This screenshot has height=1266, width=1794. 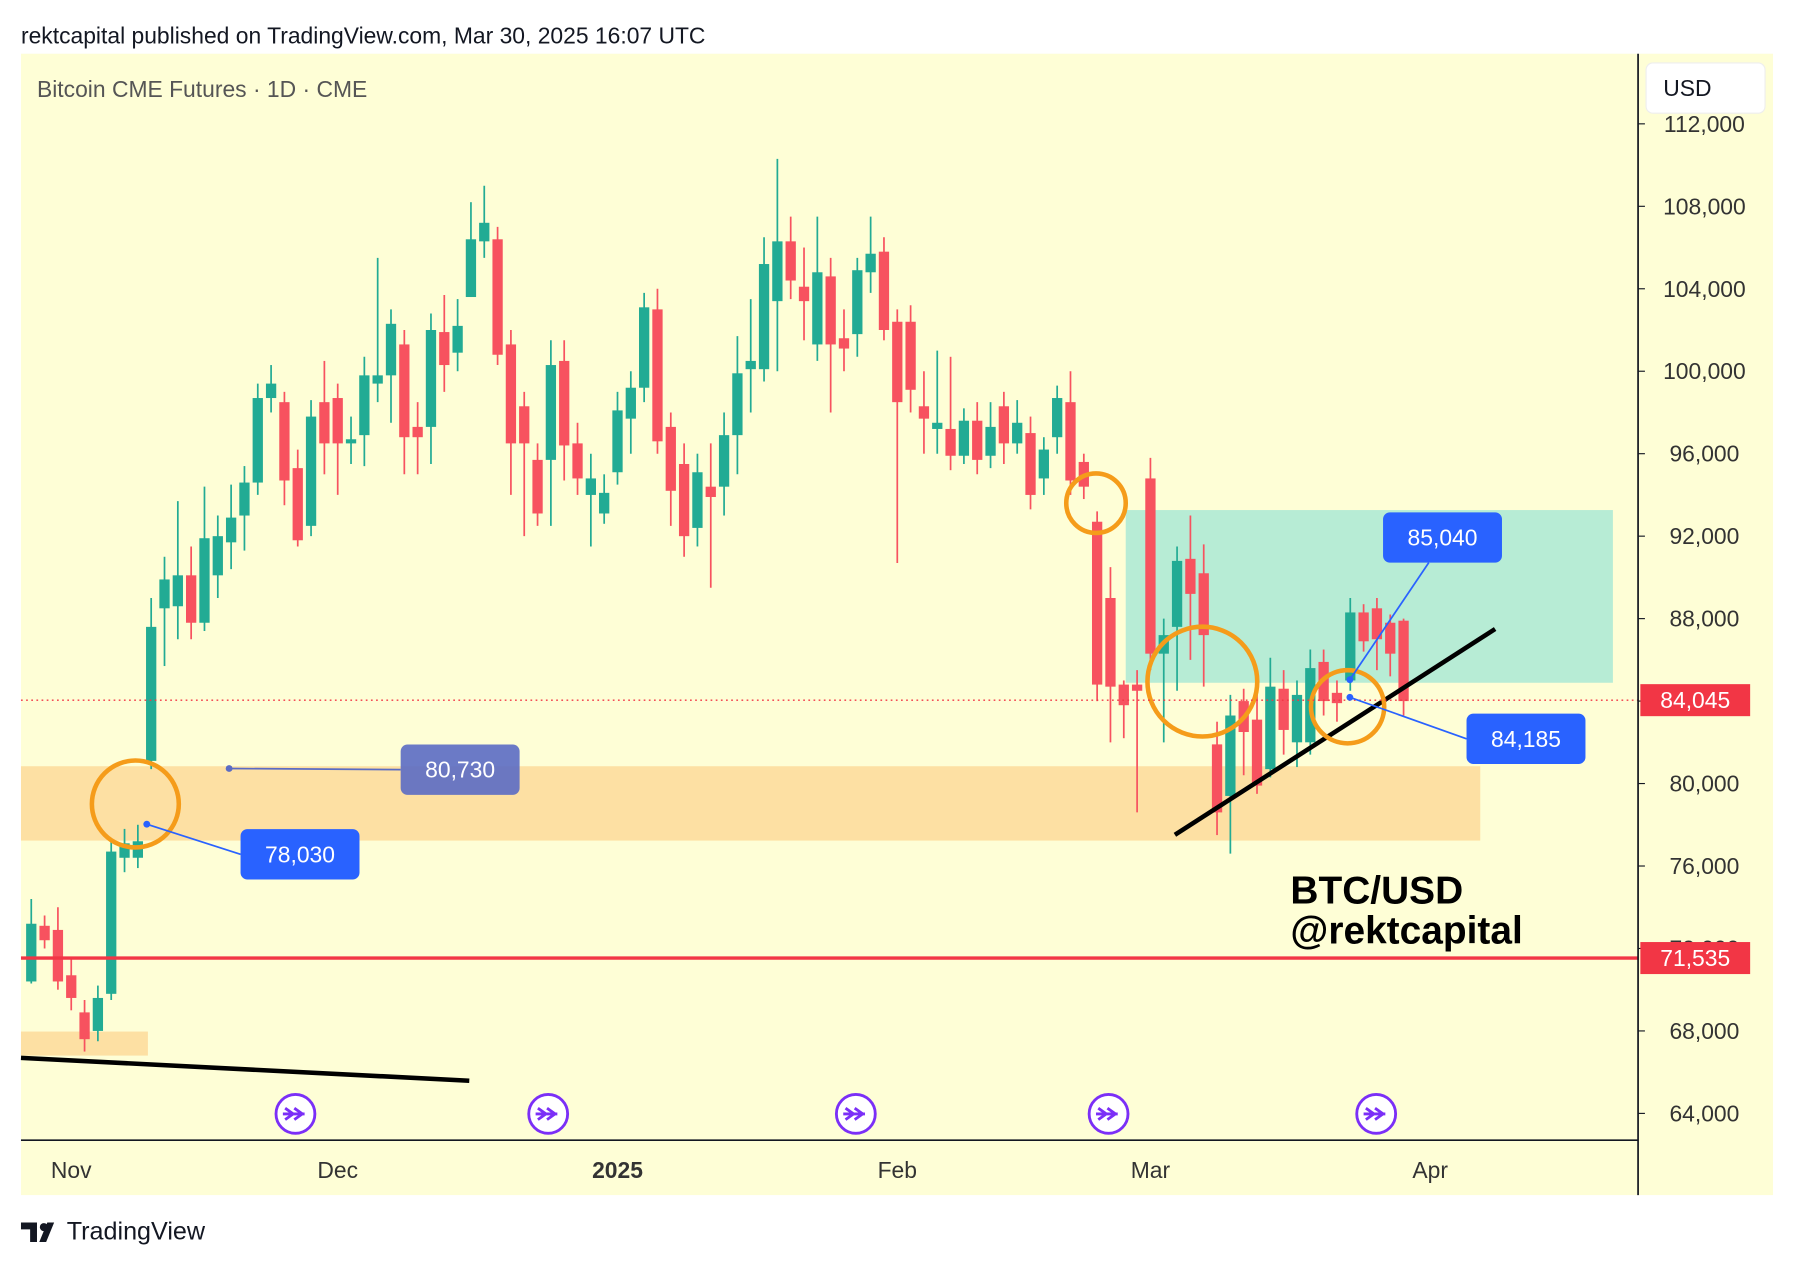 I want to click on watermark-line: @rektcapital, so click(x=1406, y=930).